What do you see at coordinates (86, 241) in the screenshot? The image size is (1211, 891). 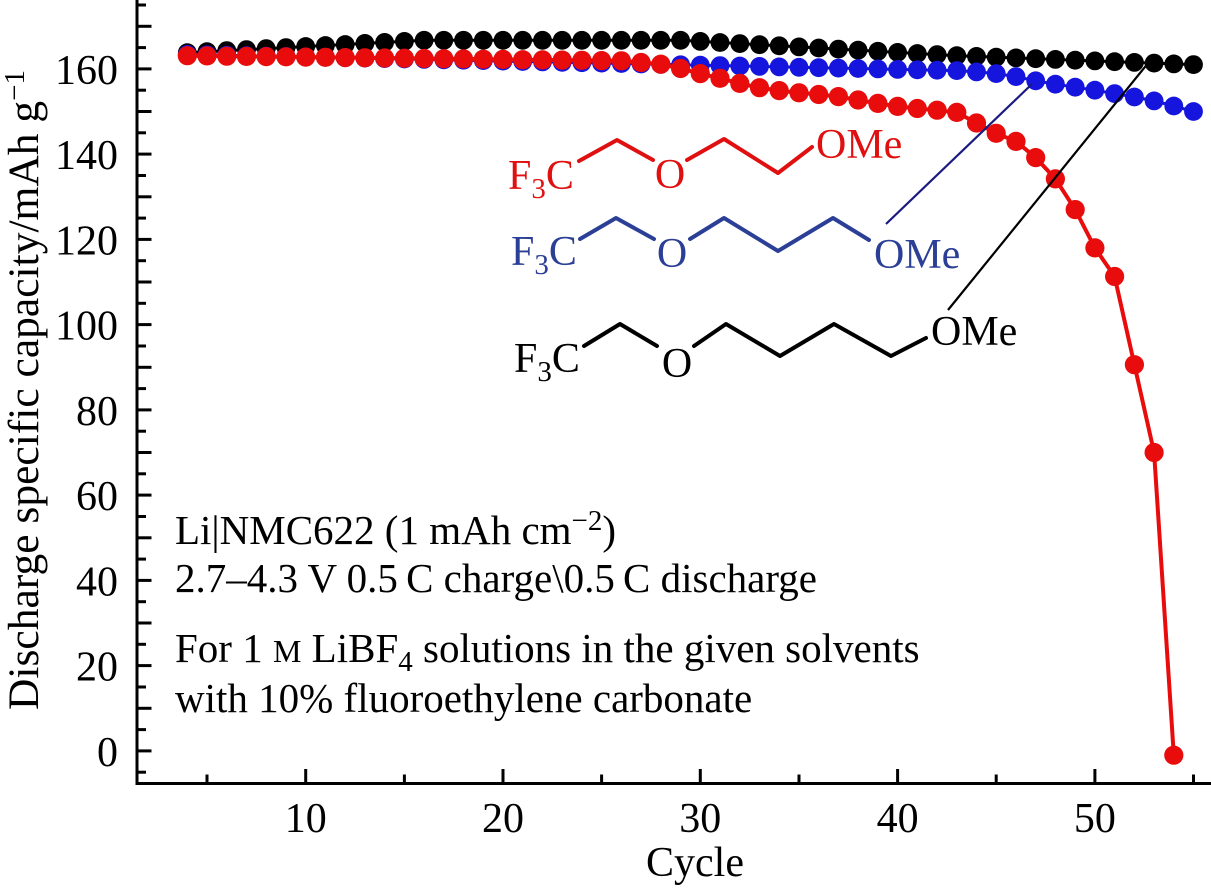 I see `svg-text: 120` at bounding box center [86, 241].